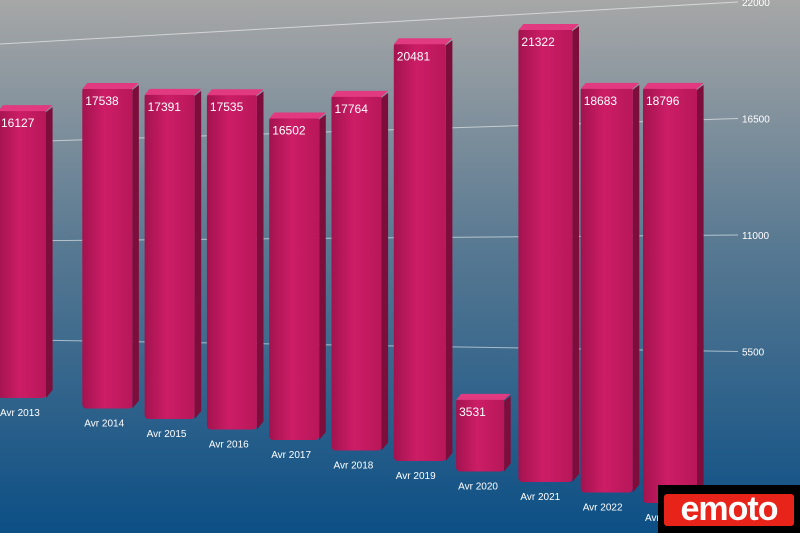 This screenshot has height=533, width=800. What do you see at coordinates (229, 445) in the screenshot?
I see `x-tick-label: Avr 2016` at bounding box center [229, 445].